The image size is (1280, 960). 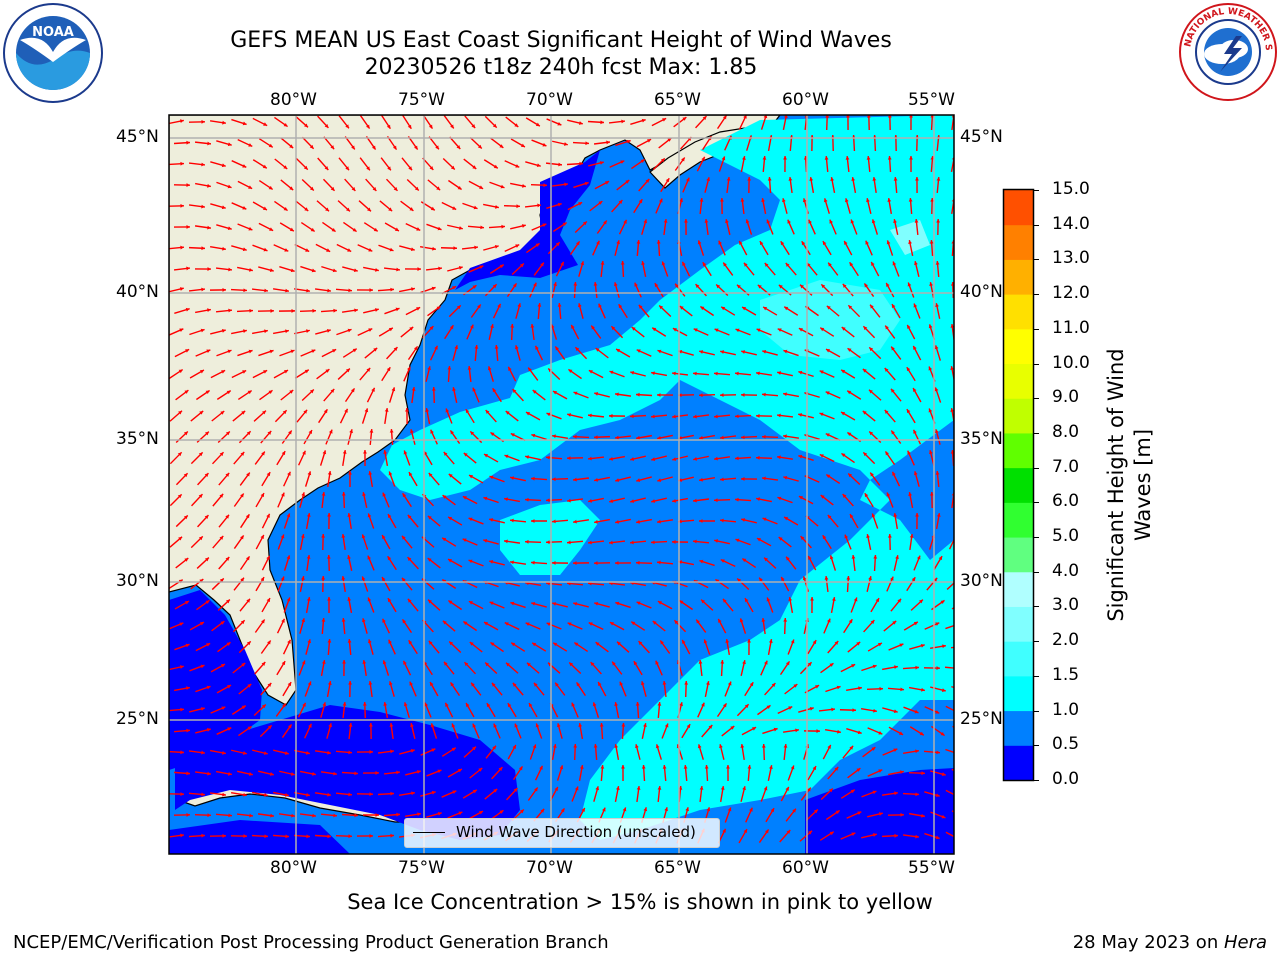 I want to click on lon-label-top-70w: 70°W, so click(x=549, y=100).